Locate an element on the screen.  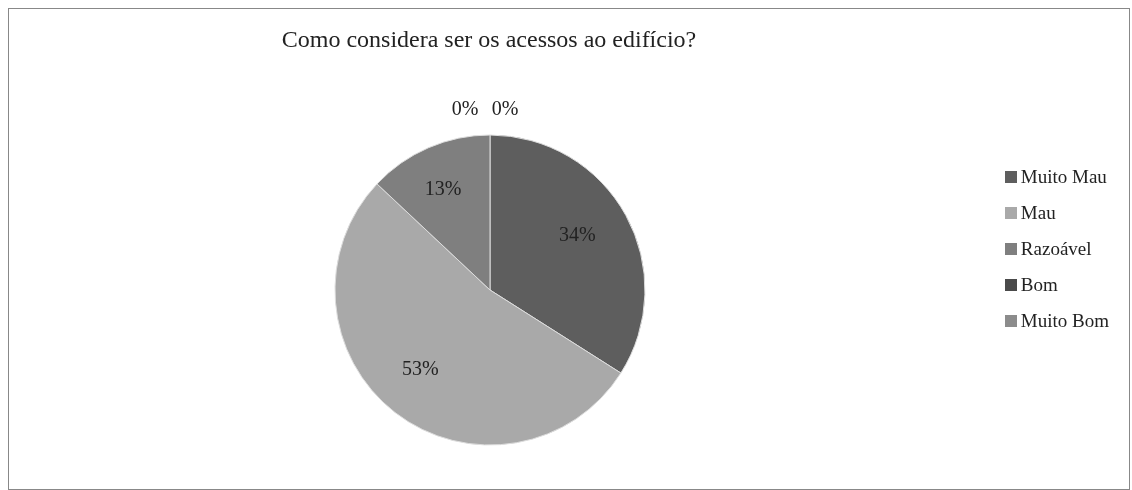
data-label: 53% is located at coordinates (420, 368).